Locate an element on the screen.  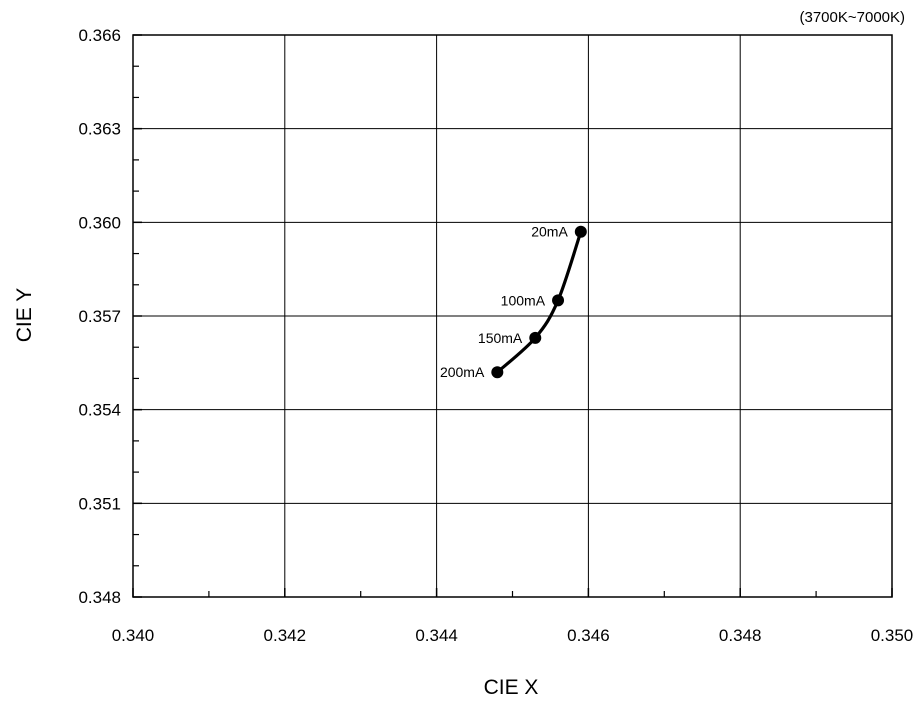
y-tick-label: 0.360 is located at coordinates (99, 222).